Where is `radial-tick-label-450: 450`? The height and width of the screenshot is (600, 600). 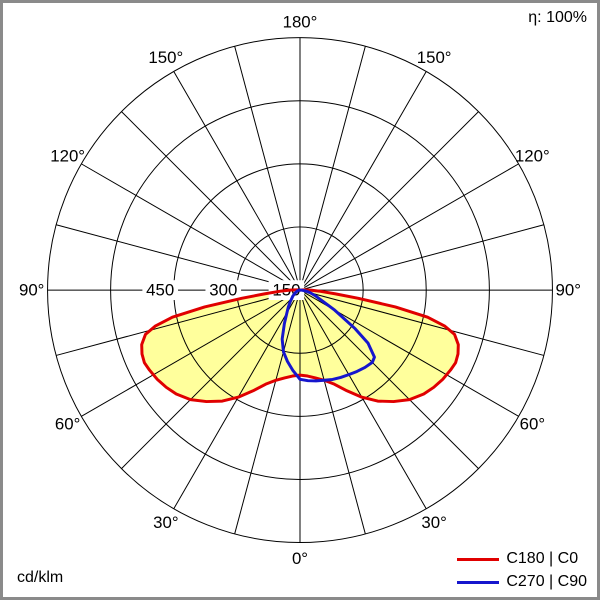
radial-tick-label-450: 450 is located at coordinates (160, 290).